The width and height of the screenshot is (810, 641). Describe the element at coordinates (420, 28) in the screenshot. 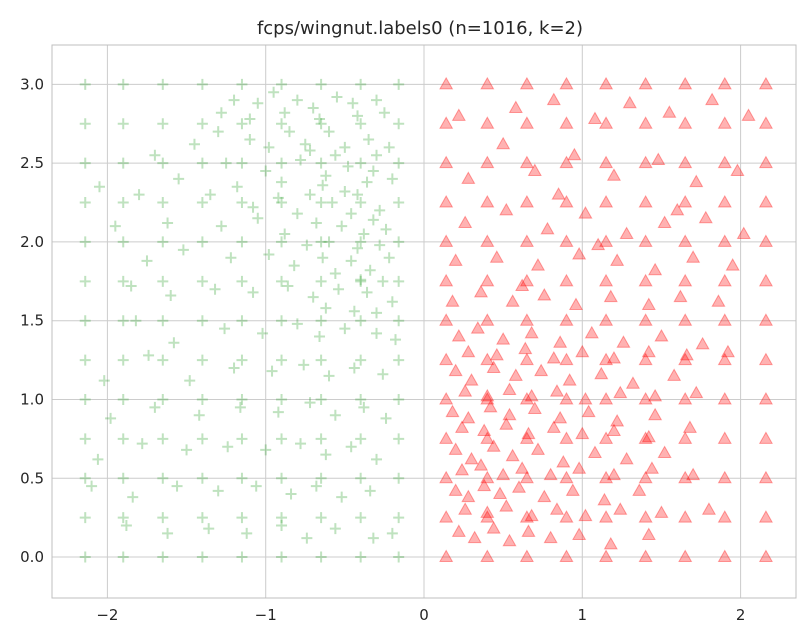

I see `chart-title: fcps/wingnut.labels0 (n=1016, k=2)` at that location.